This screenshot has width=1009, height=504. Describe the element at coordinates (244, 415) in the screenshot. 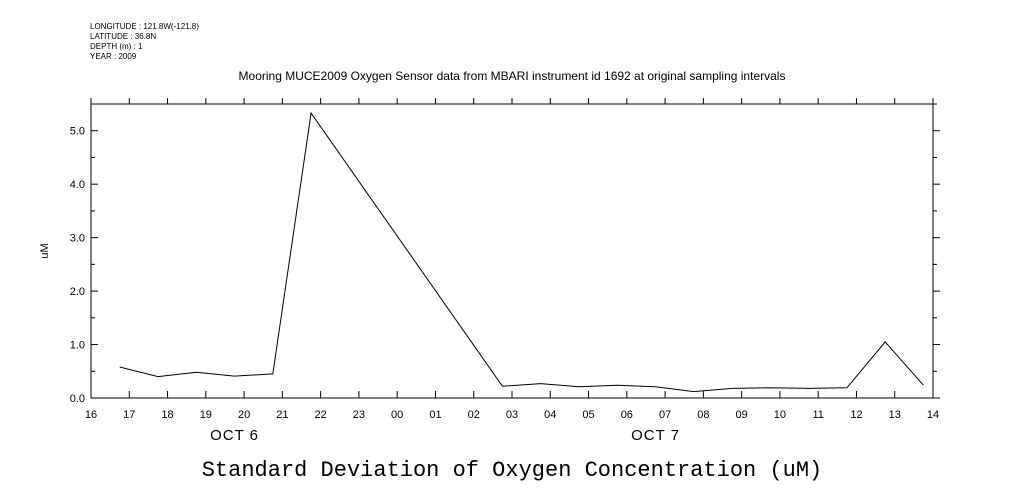

I see `x-tick-label: 20` at that location.